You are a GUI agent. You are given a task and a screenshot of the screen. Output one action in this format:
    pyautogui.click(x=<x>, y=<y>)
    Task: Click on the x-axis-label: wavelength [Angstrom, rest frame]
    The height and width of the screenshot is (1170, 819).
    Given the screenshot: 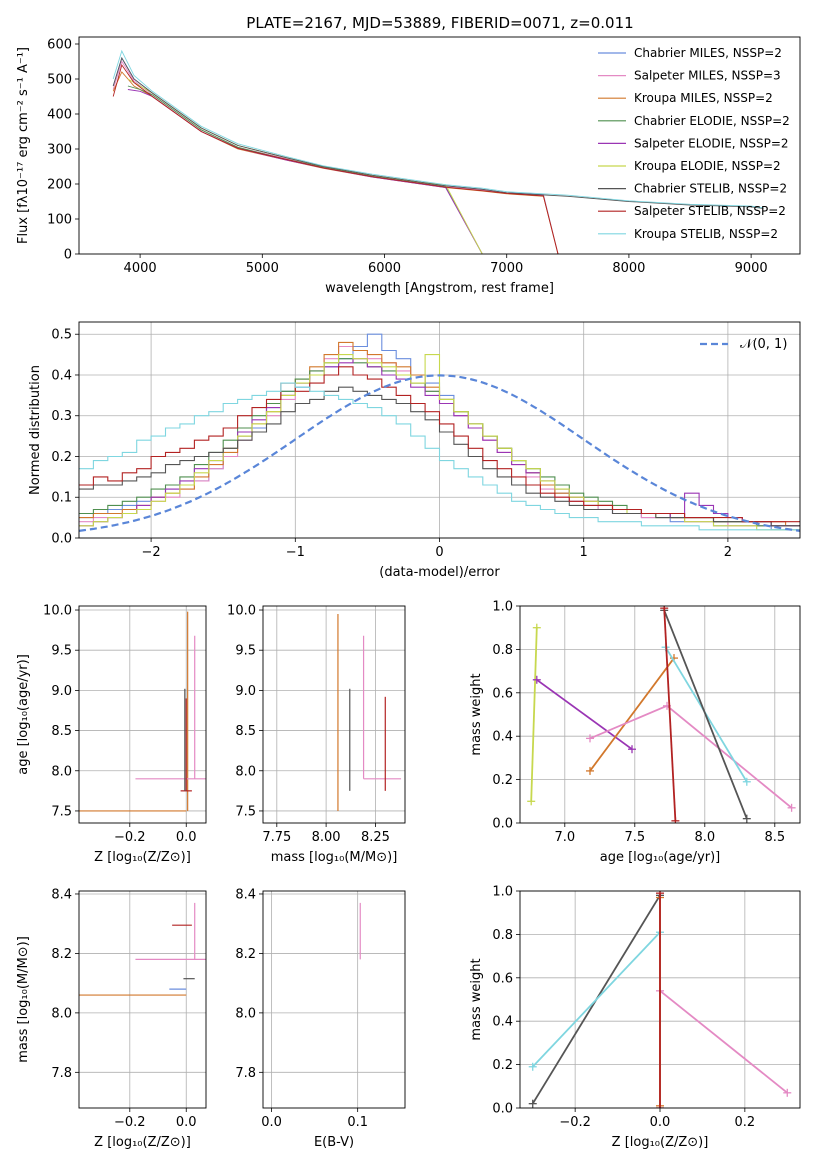 What is the action you would take?
    pyautogui.click(x=439, y=288)
    